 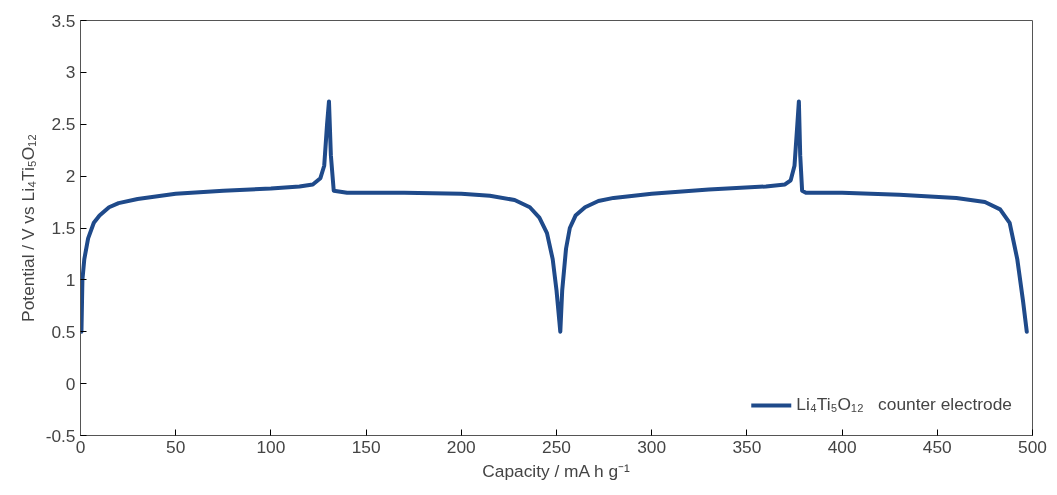 I want to click on x-tick-label: 200, so click(x=461, y=446).